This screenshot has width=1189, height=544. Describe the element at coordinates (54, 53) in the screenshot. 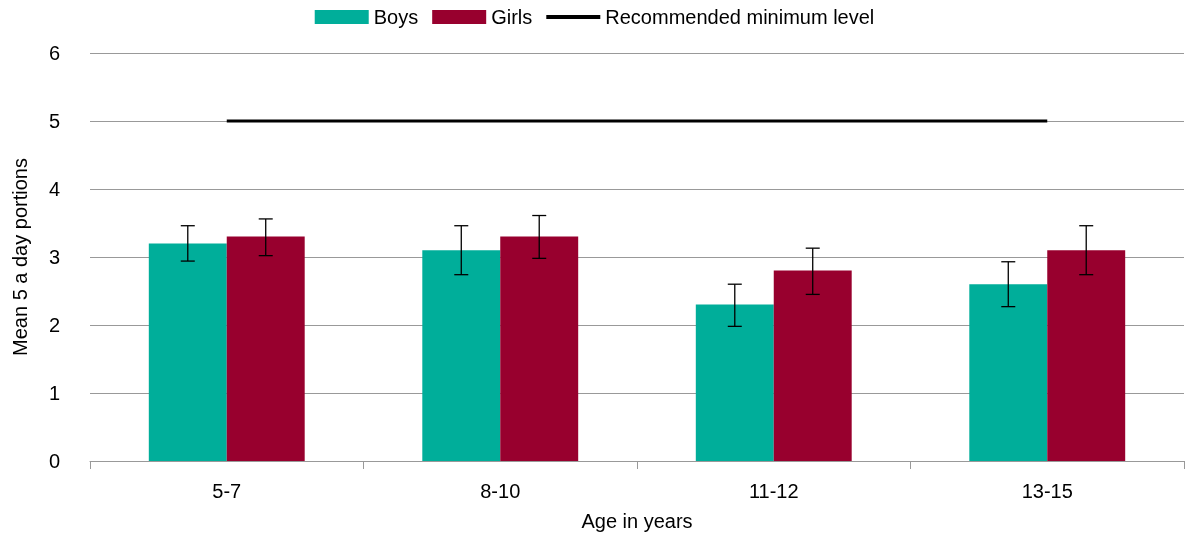

I see `y-tick-label: 6` at that location.